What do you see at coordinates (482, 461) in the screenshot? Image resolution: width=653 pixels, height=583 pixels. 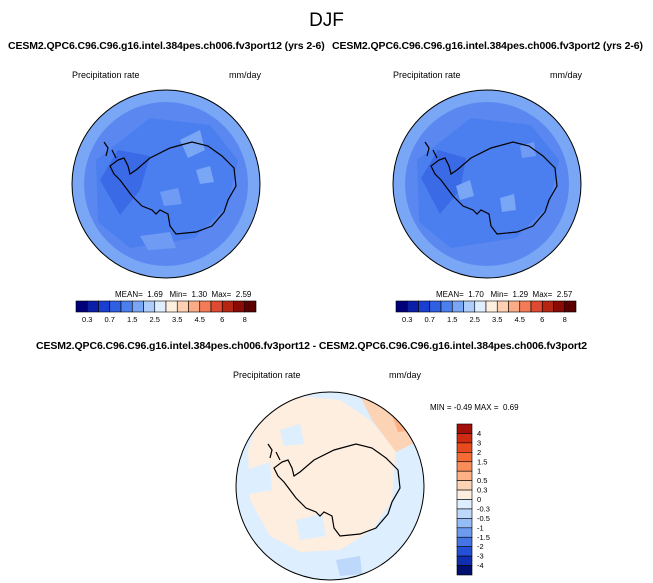 I see `diff-colorbar-tick-label: 1.5` at bounding box center [482, 461].